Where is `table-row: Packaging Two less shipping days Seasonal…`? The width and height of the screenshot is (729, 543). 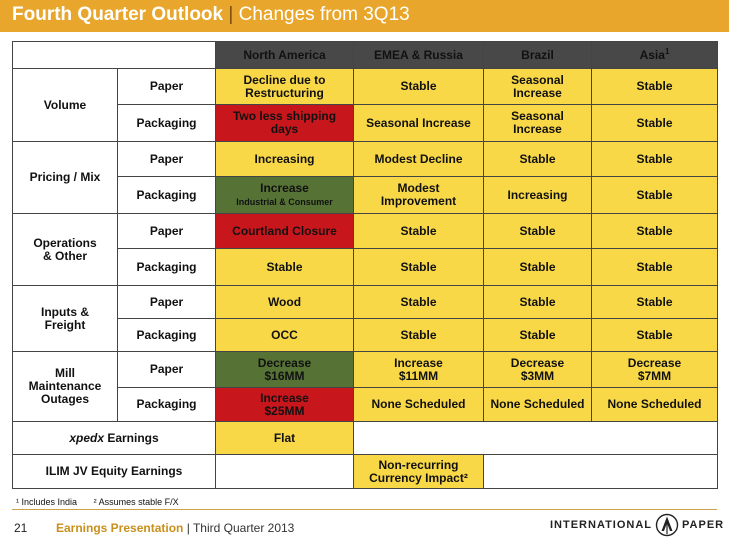 table-row: Packaging Two less shipping days Seasonal… is located at coordinates (365, 123).